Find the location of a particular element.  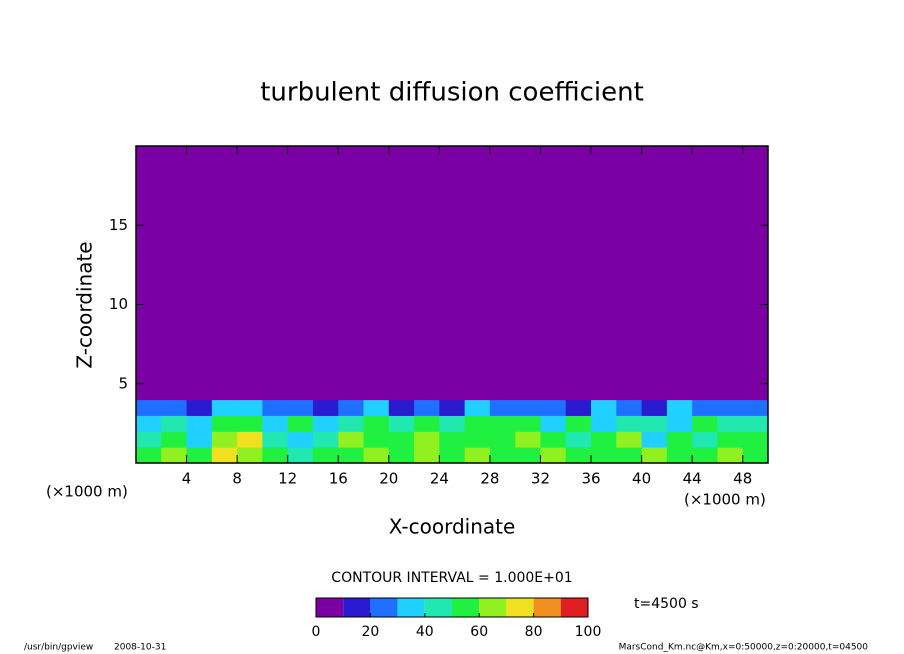

y-tick-label: 5 is located at coordinates (123, 383).